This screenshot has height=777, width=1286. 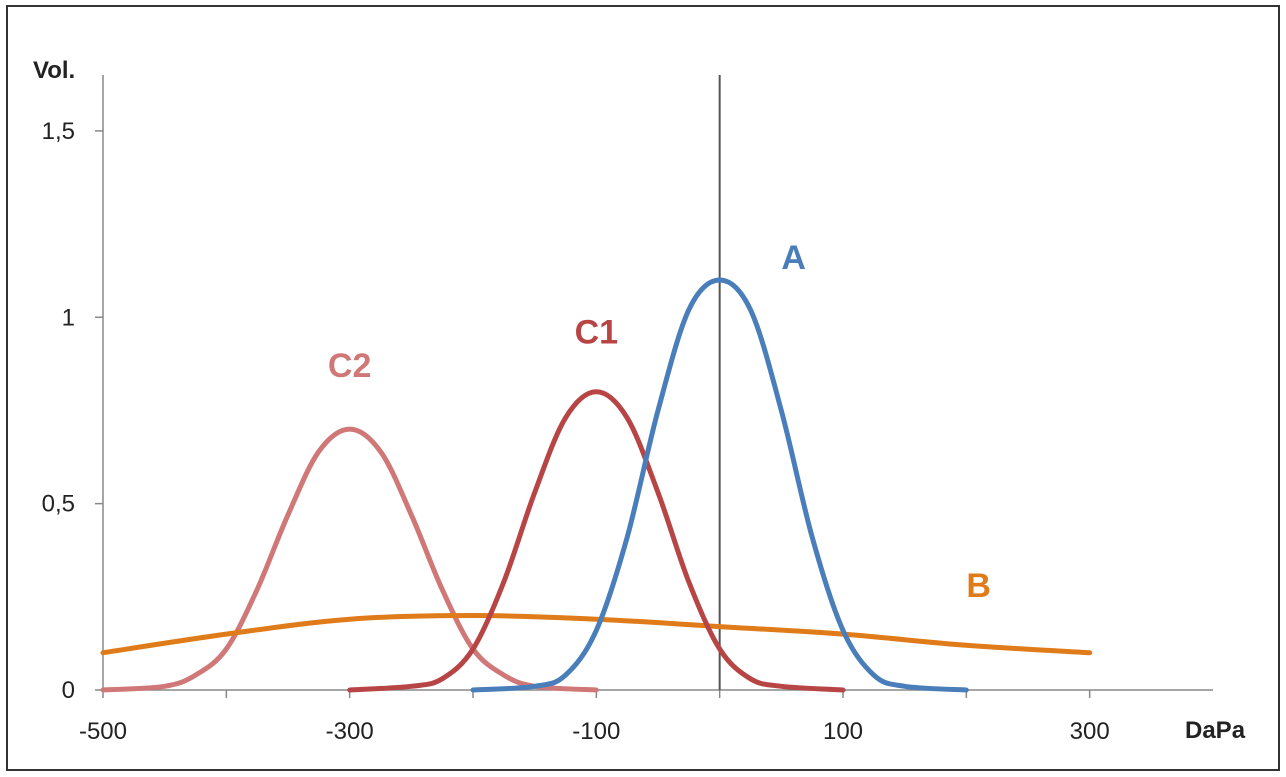 What do you see at coordinates (68, 690) in the screenshot?
I see `y-tick-label: 0` at bounding box center [68, 690].